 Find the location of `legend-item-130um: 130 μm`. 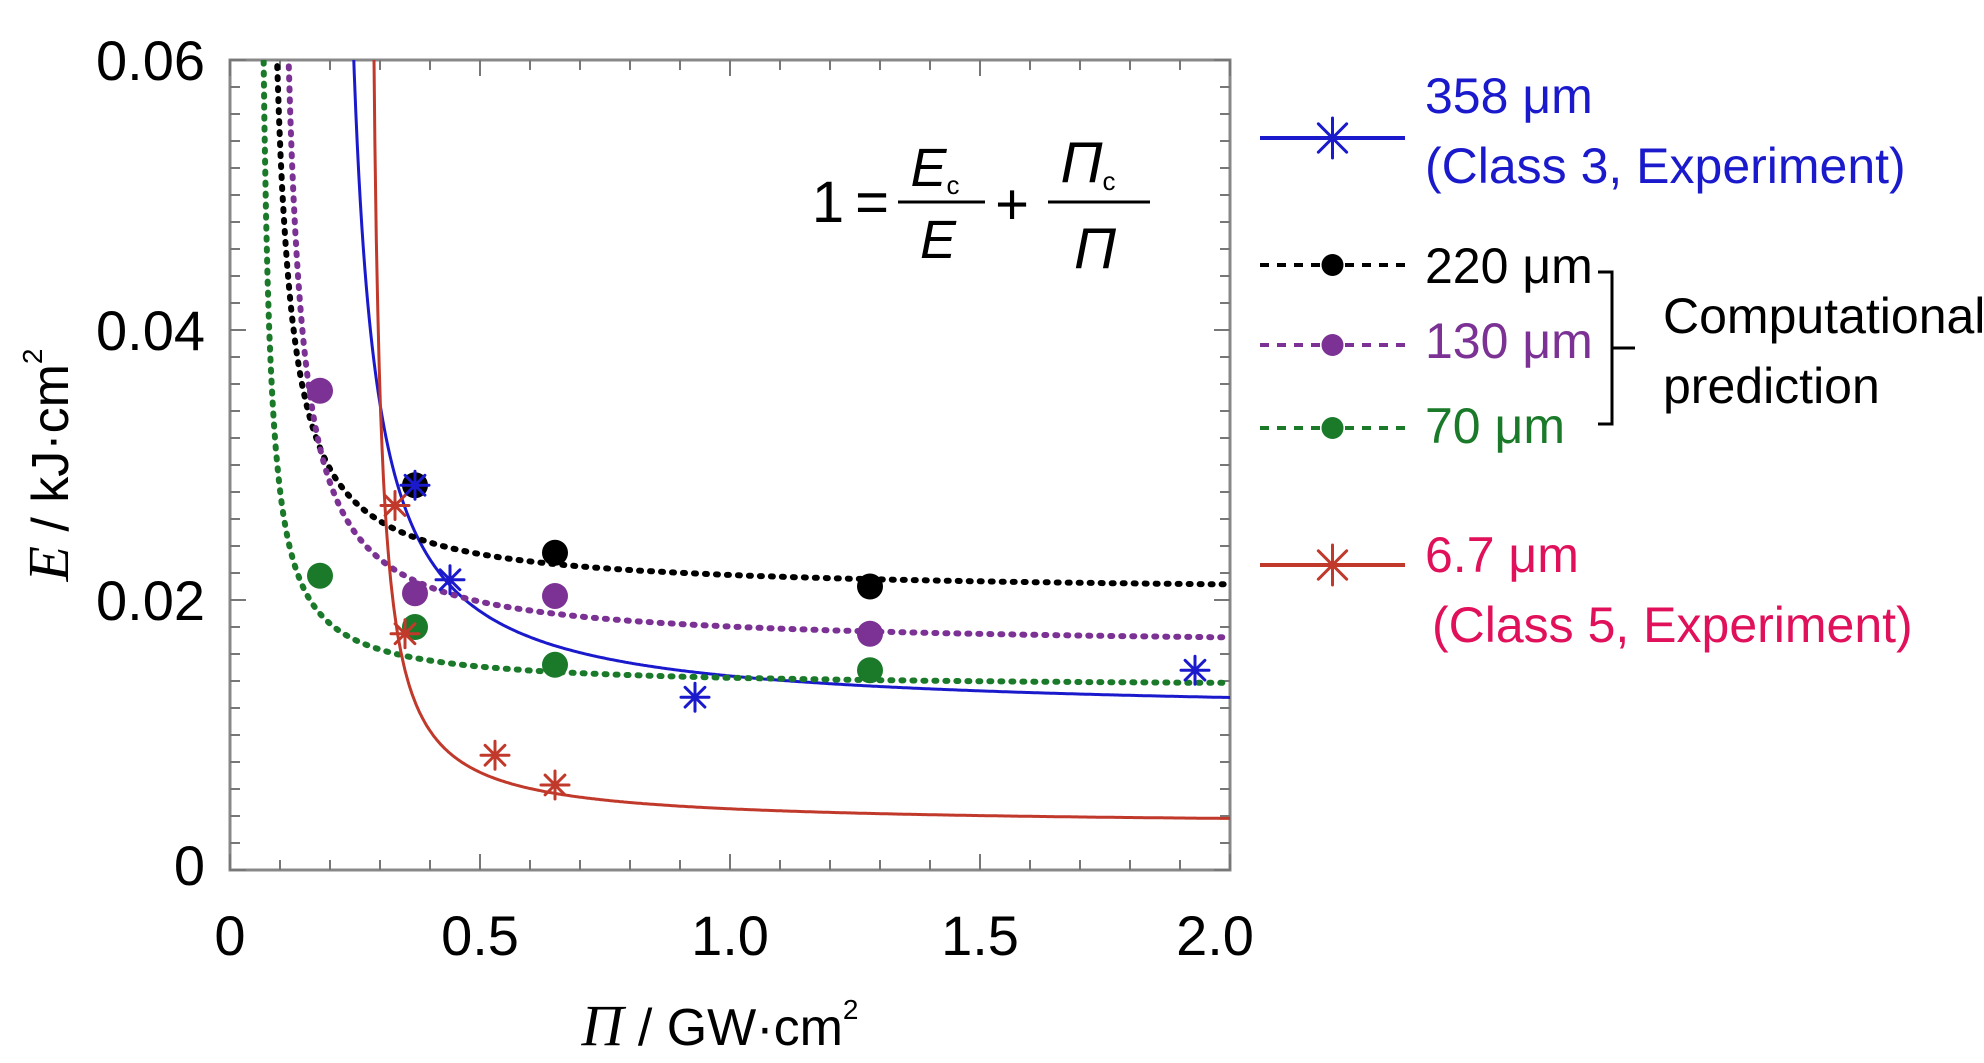

legend-item-130um: 130 μm is located at coordinates (1426, 341).